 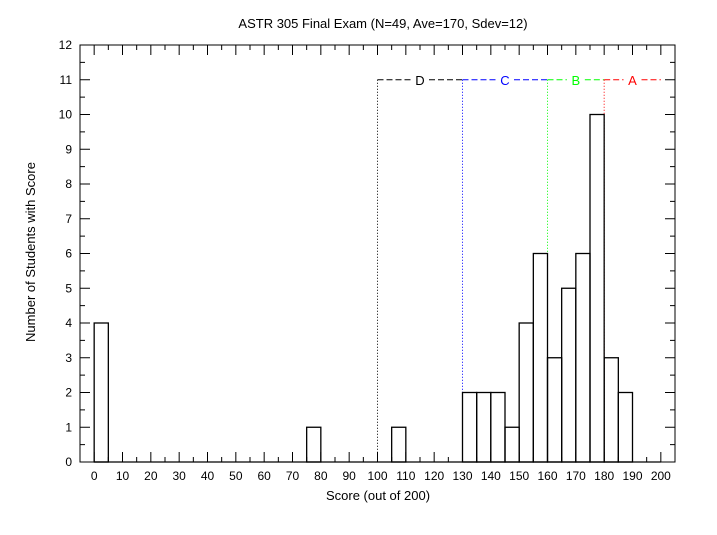 I want to click on x-tick-label: 70, so click(x=293, y=476).